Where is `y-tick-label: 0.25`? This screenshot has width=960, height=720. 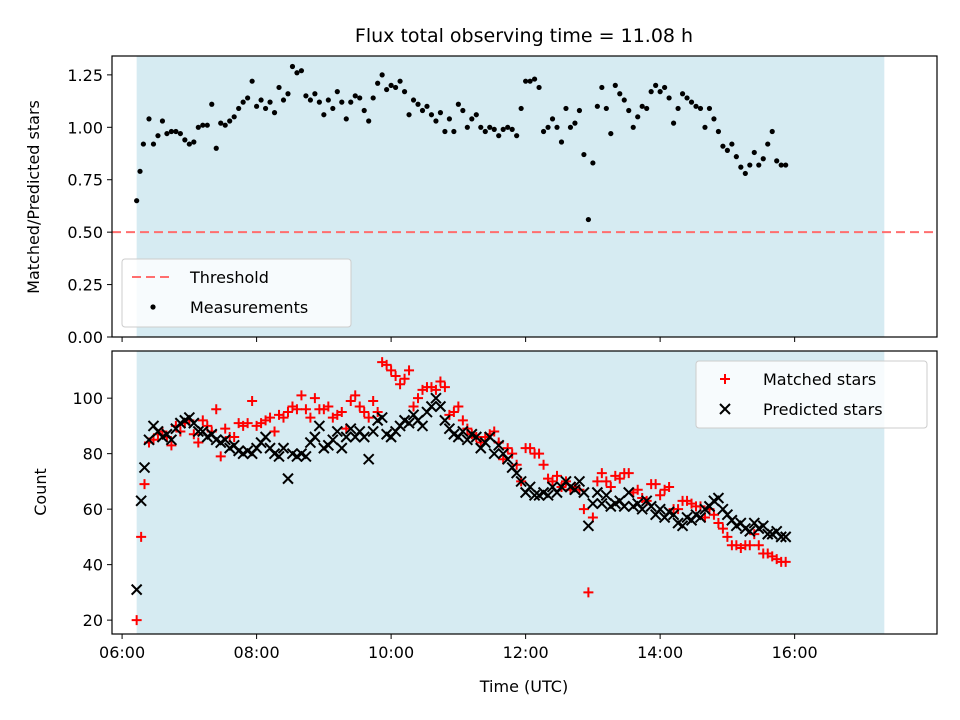
y-tick-label: 0.25 is located at coordinates (85, 285).